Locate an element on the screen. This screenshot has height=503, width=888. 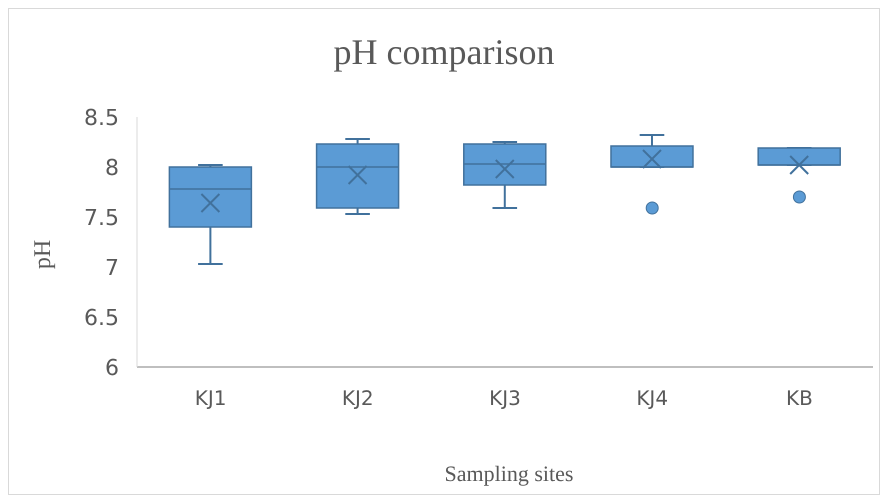
y-tick-label: 6.5 is located at coordinates (101, 318).